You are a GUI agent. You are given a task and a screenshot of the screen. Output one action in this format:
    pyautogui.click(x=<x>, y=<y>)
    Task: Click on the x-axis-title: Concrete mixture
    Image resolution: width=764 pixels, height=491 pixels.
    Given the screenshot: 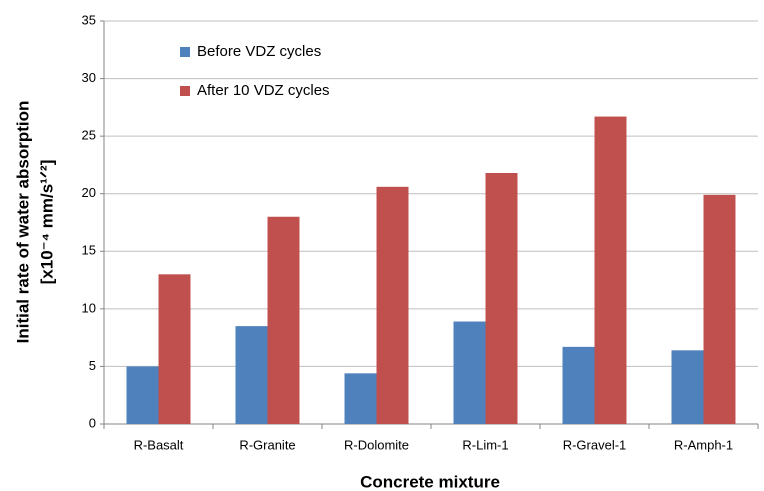 What is the action you would take?
    pyautogui.click(x=430, y=481)
    